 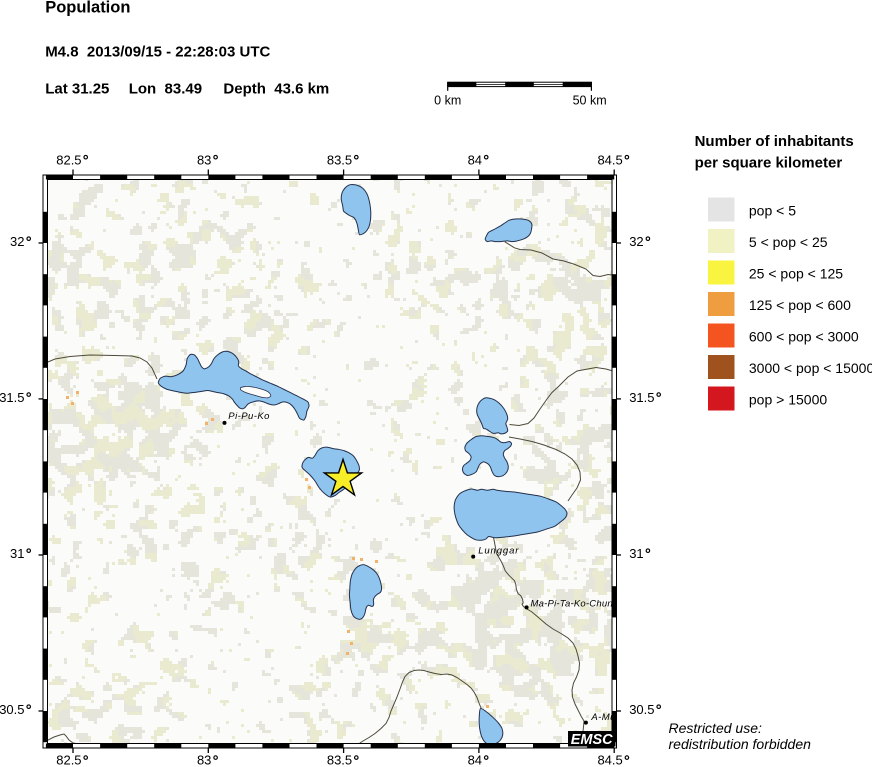 I want to click on svg-text: Lon 83.49, so click(x=165, y=89).